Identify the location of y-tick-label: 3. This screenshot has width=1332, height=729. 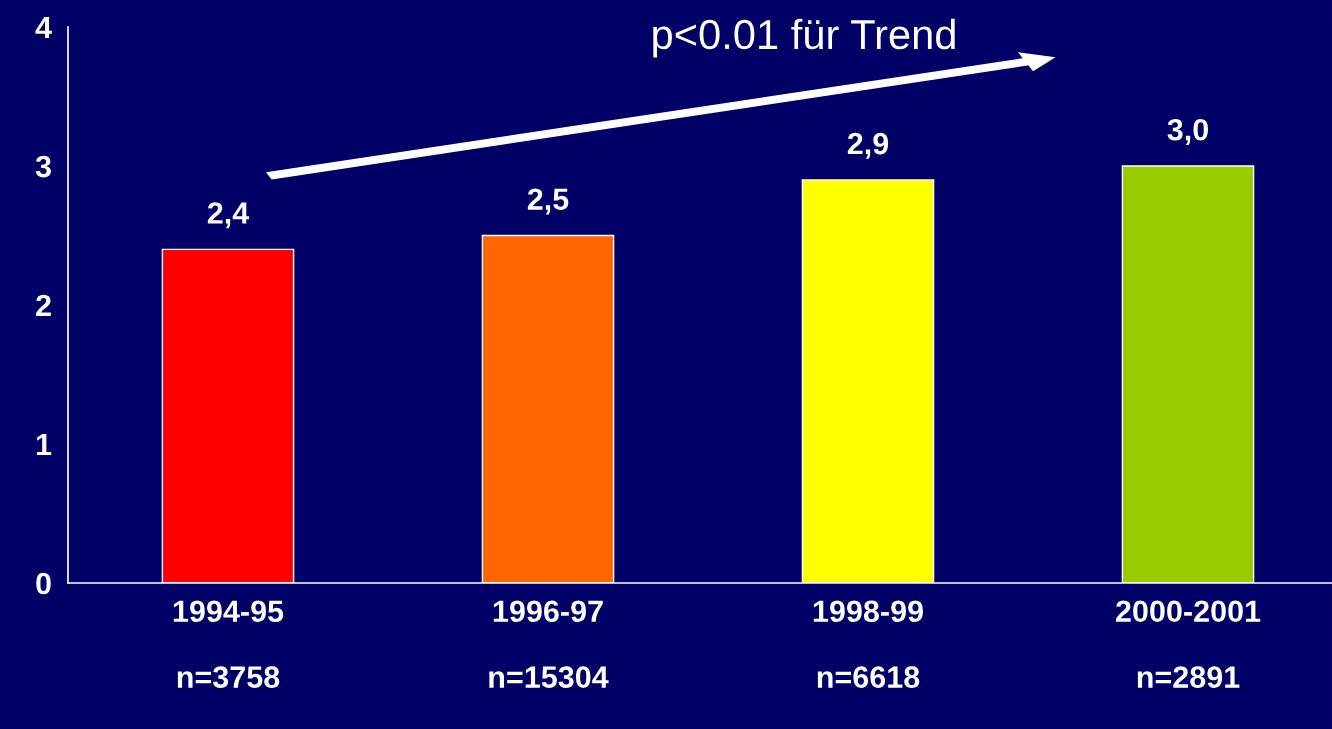
(43, 166).